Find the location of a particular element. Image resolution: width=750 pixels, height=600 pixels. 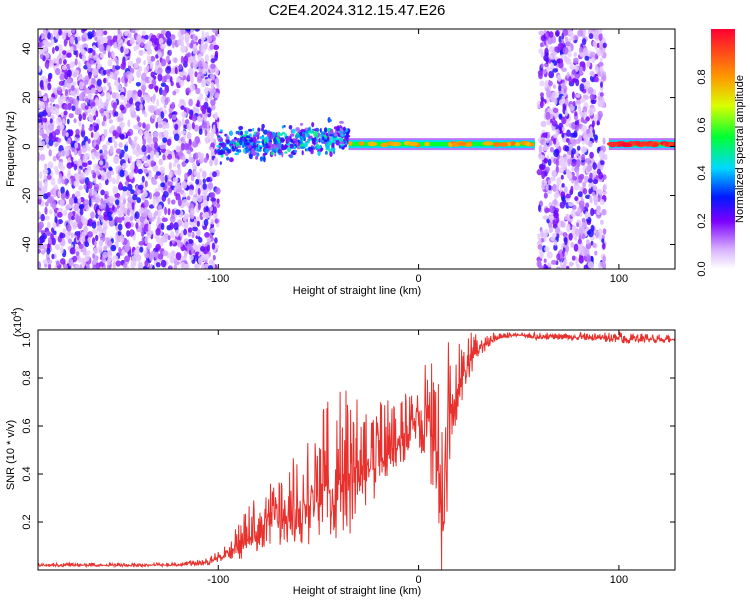

x-tick-label: 0 is located at coordinates (419, 279).